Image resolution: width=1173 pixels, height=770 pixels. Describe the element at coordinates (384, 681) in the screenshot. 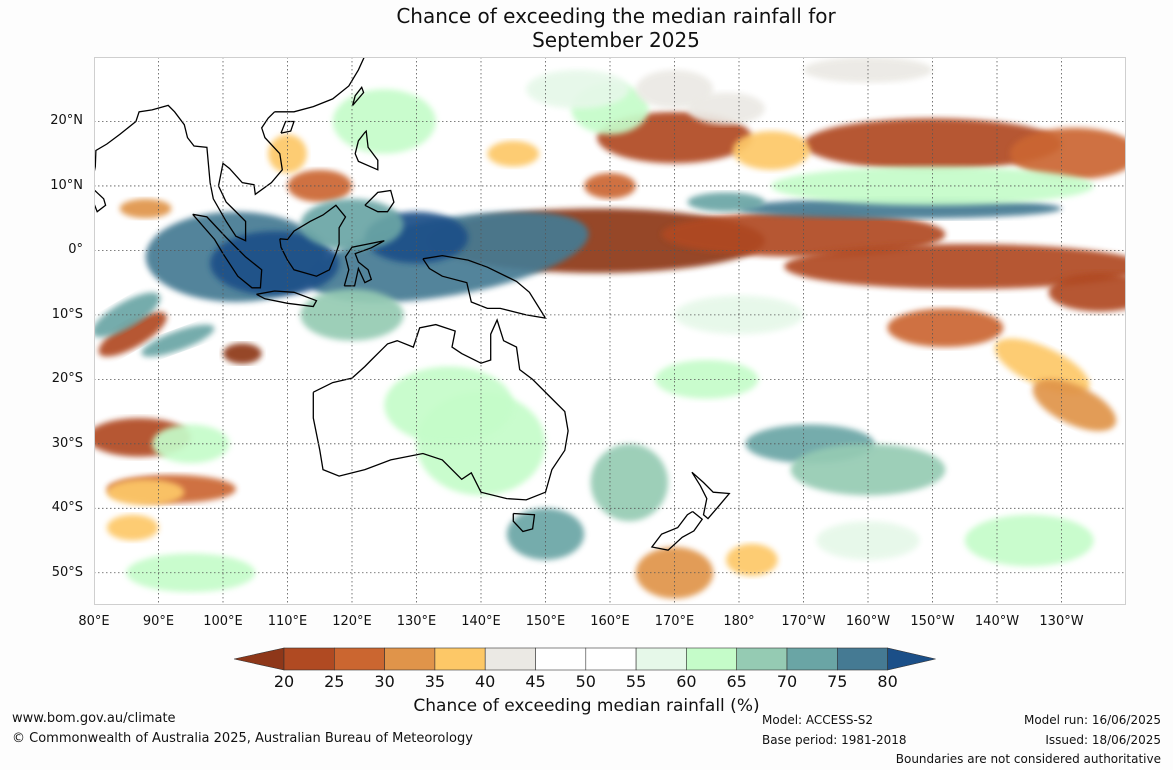

I see `colorbar-tick-label: 30` at that location.